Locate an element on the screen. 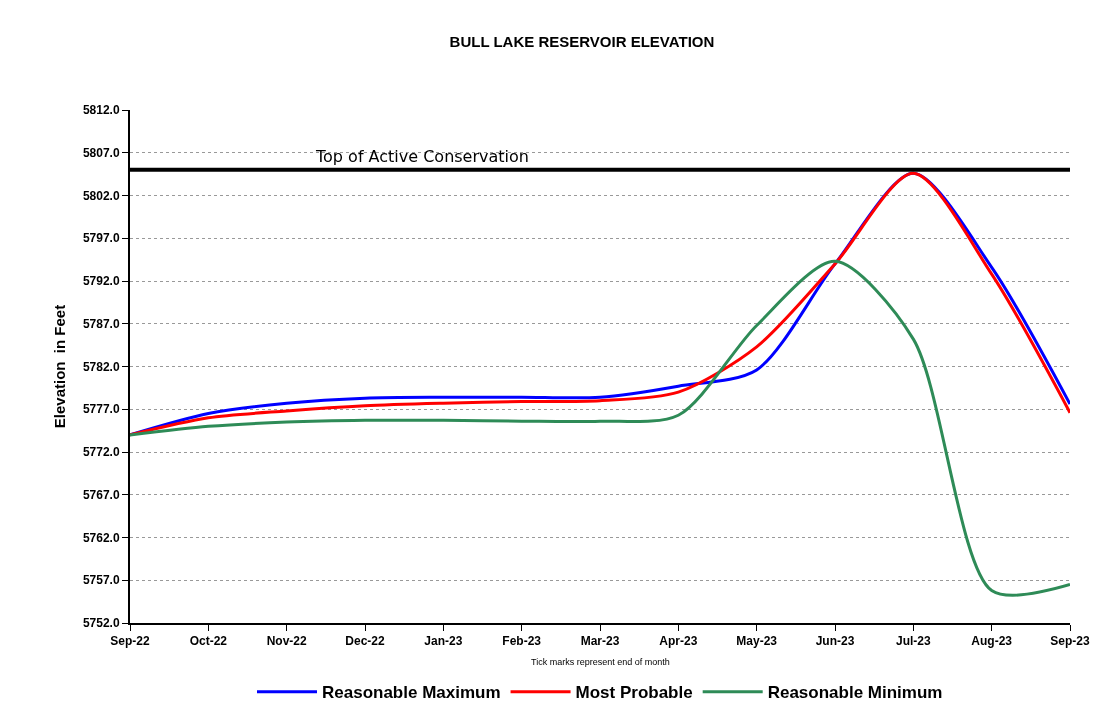  y-tick-label: 5757.0 is located at coordinates (101, 580).